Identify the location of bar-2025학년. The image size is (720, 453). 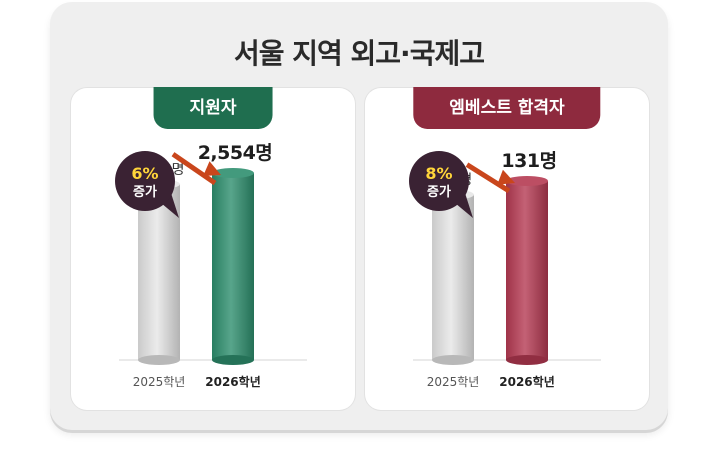
(453, 277).